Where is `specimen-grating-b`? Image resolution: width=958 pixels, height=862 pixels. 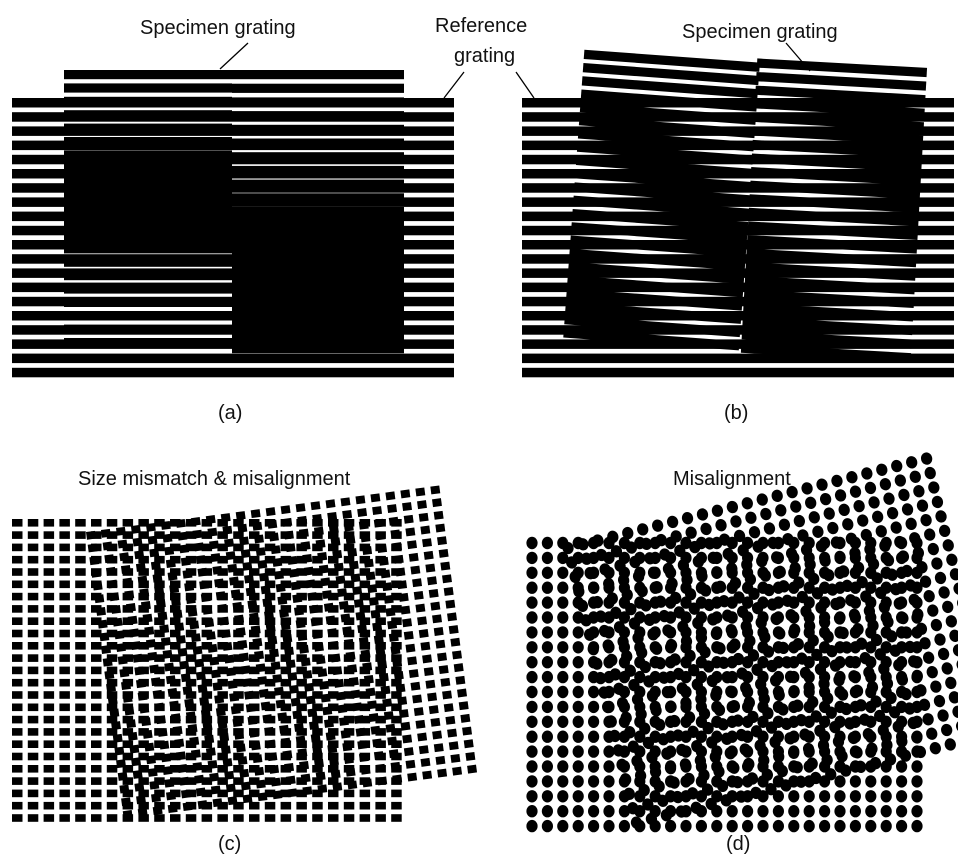 specimen-grating-b is located at coordinates (745, 206).